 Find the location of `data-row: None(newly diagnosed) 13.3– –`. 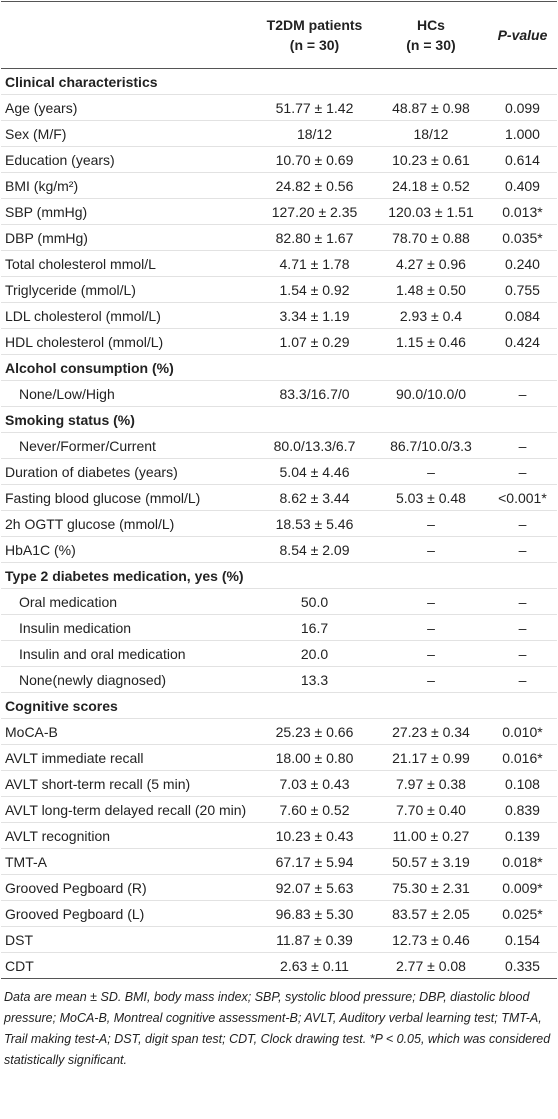

data-row: None(newly diagnosed) 13.3– – is located at coordinates (279, 679).